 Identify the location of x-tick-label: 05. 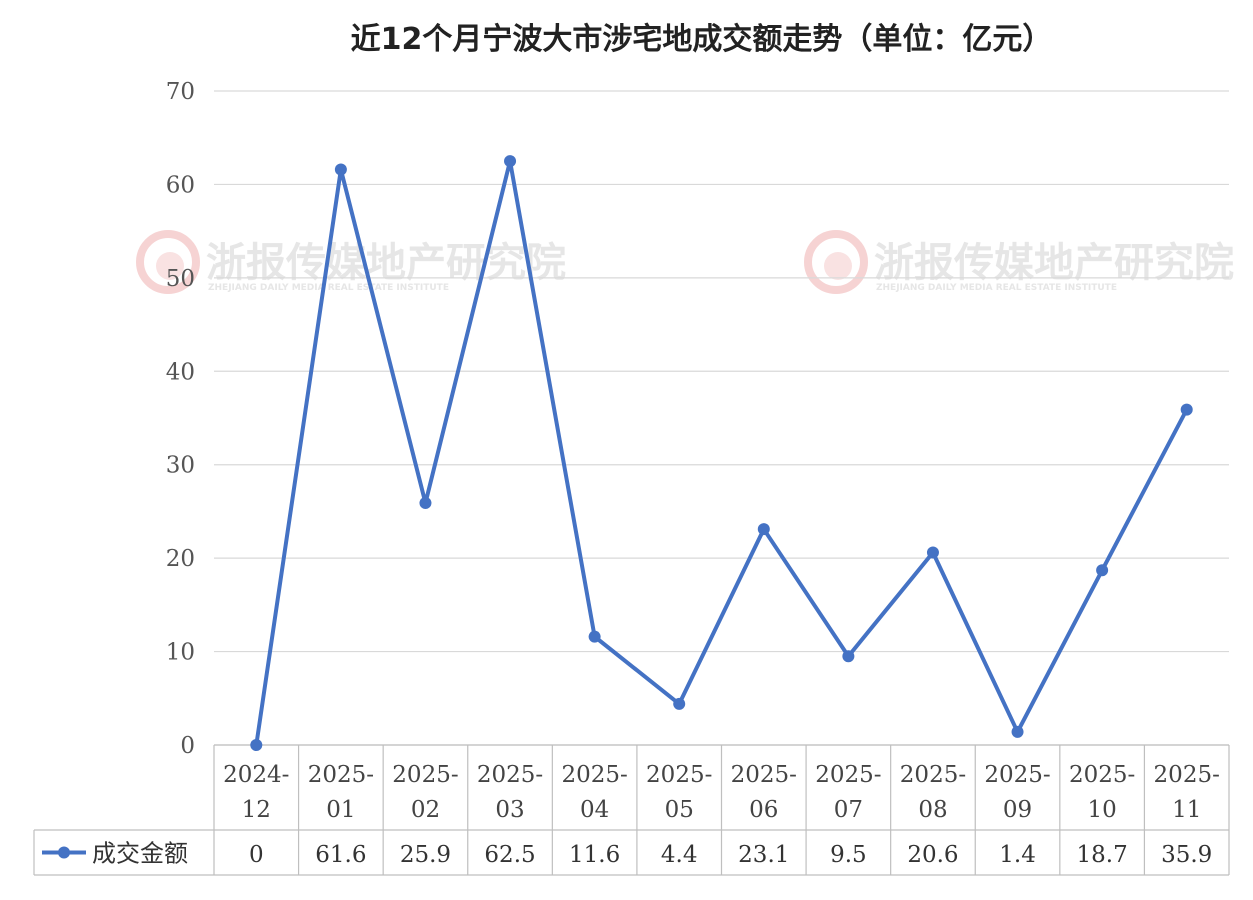
(679, 810).